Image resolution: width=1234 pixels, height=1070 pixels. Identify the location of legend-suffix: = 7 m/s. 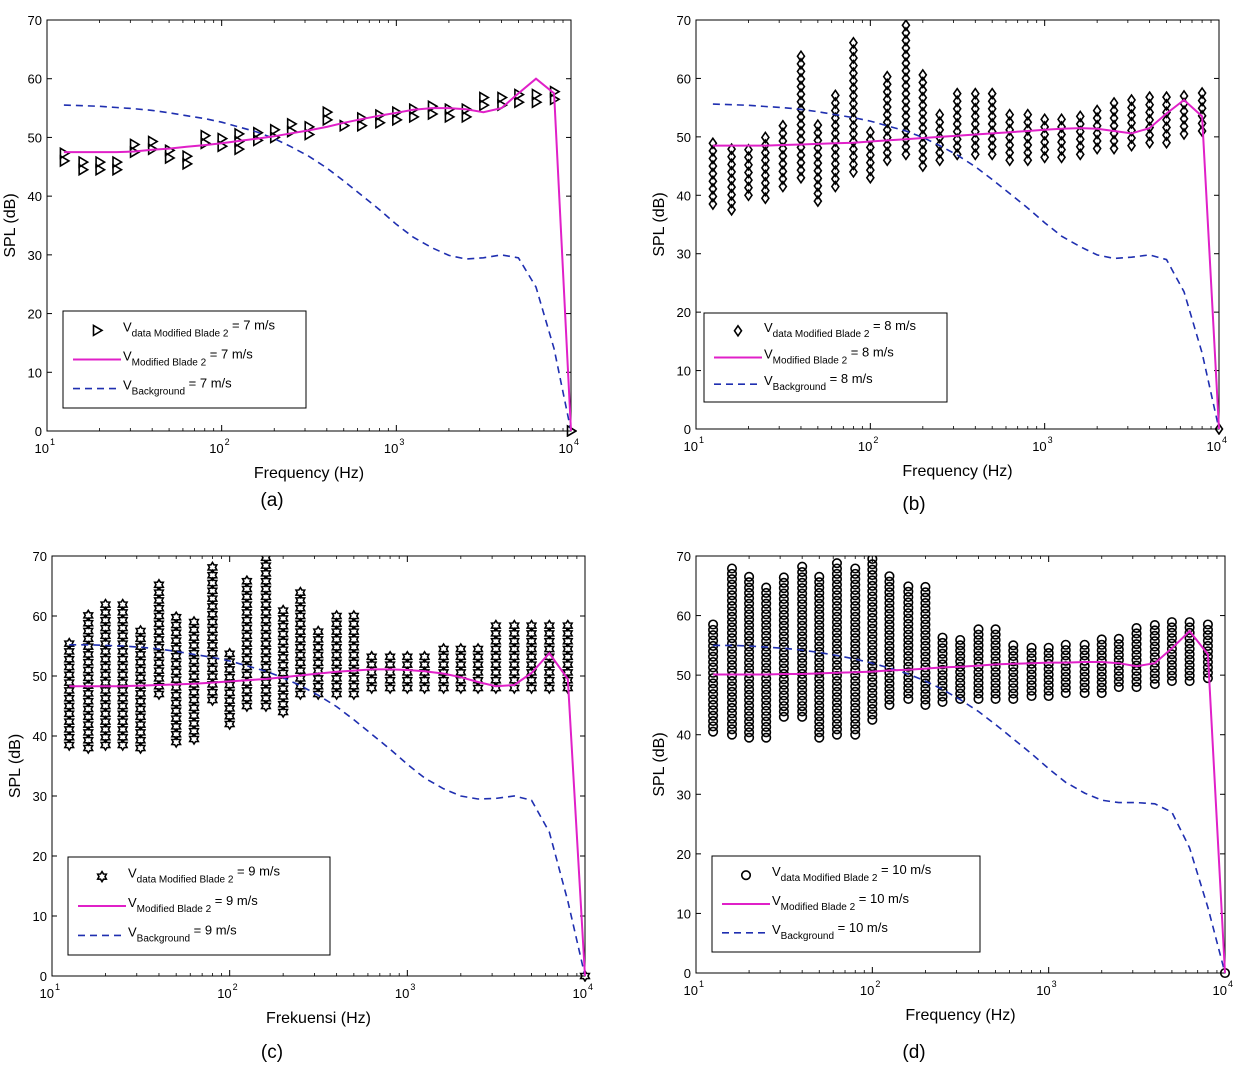
(229, 354).